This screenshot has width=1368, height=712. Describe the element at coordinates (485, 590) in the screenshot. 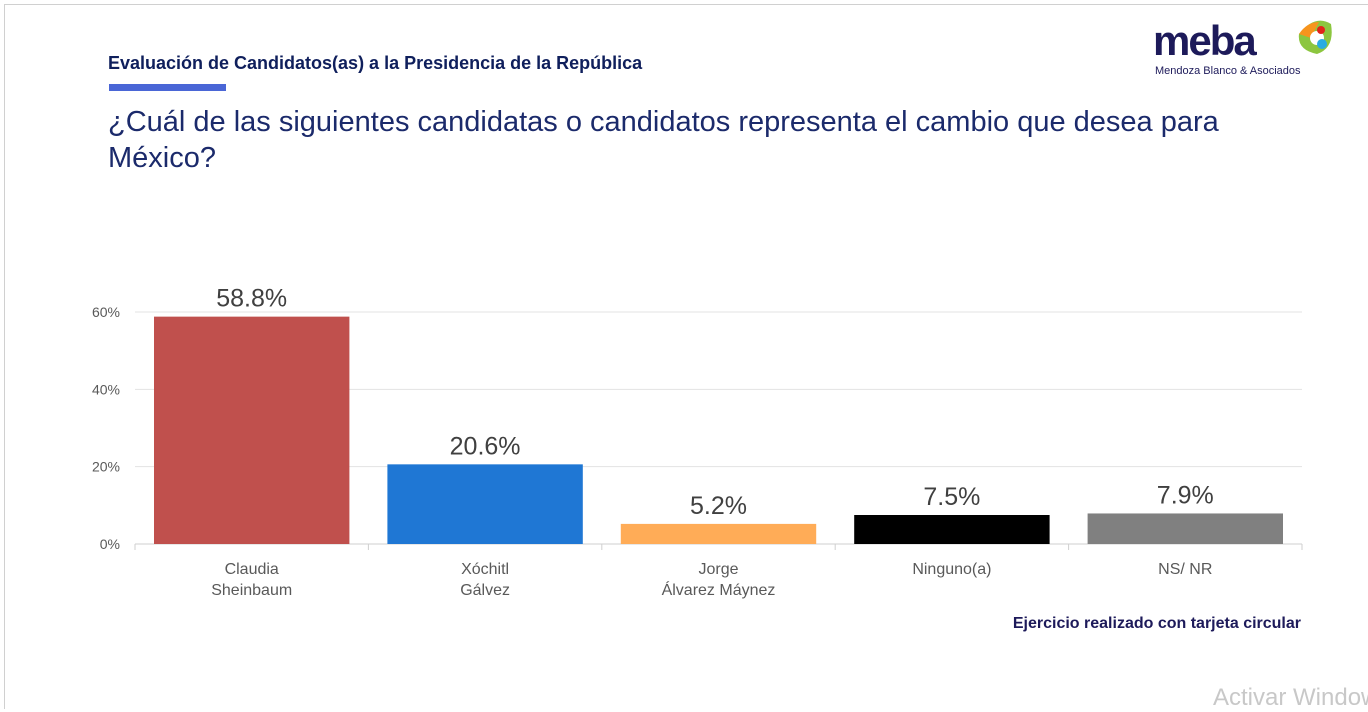

I see `x-category-label: Gálvez` at that location.